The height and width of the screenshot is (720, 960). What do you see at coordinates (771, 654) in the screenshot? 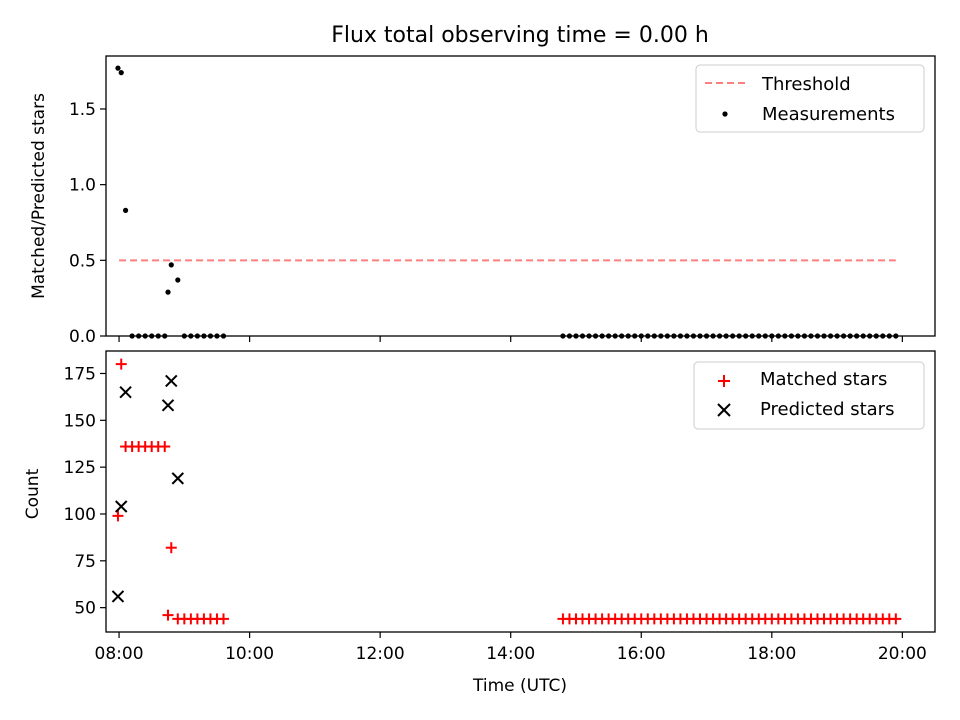
I see `x-tick-label: 18:00` at bounding box center [771, 654].